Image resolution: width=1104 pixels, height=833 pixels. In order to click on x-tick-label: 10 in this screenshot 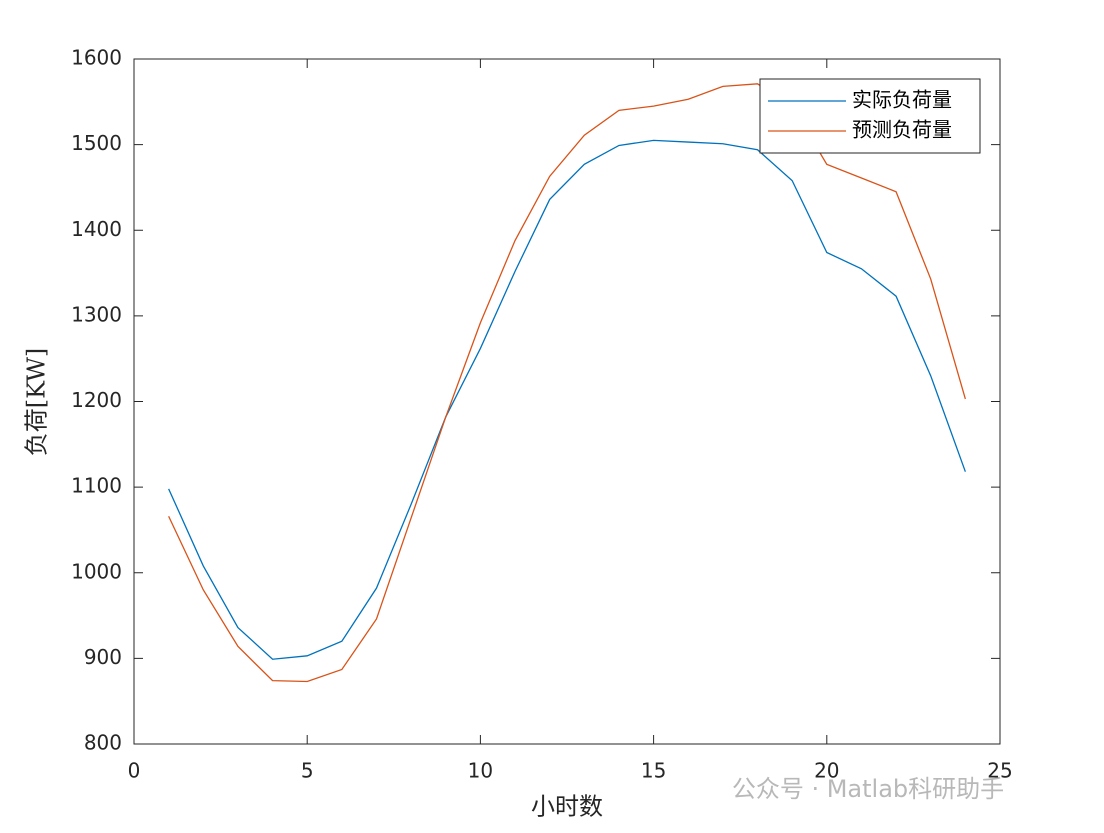, I will do `click(480, 771)`.